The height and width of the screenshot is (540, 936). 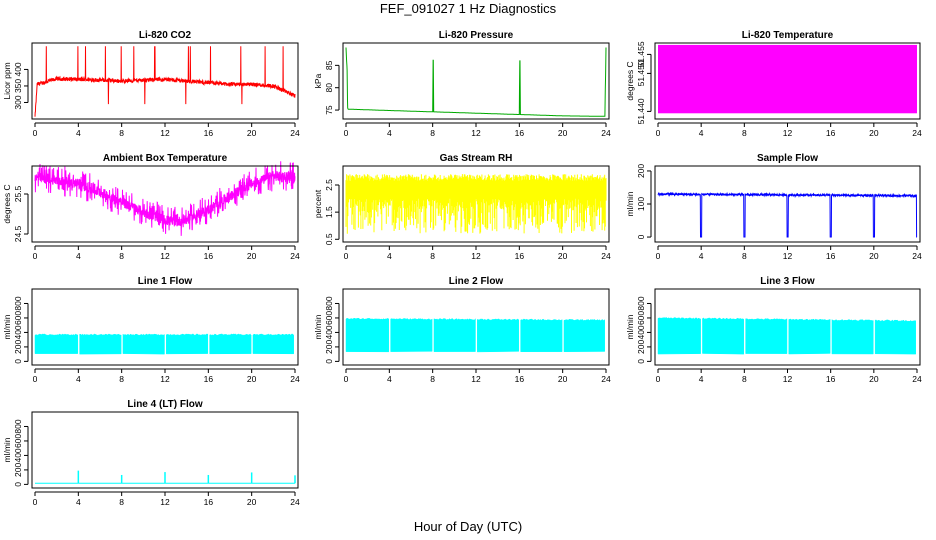 What do you see at coordinates (644, 201) in the screenshot?
I see `y-axis: 0 100 200` at bounding box center [644, 201].